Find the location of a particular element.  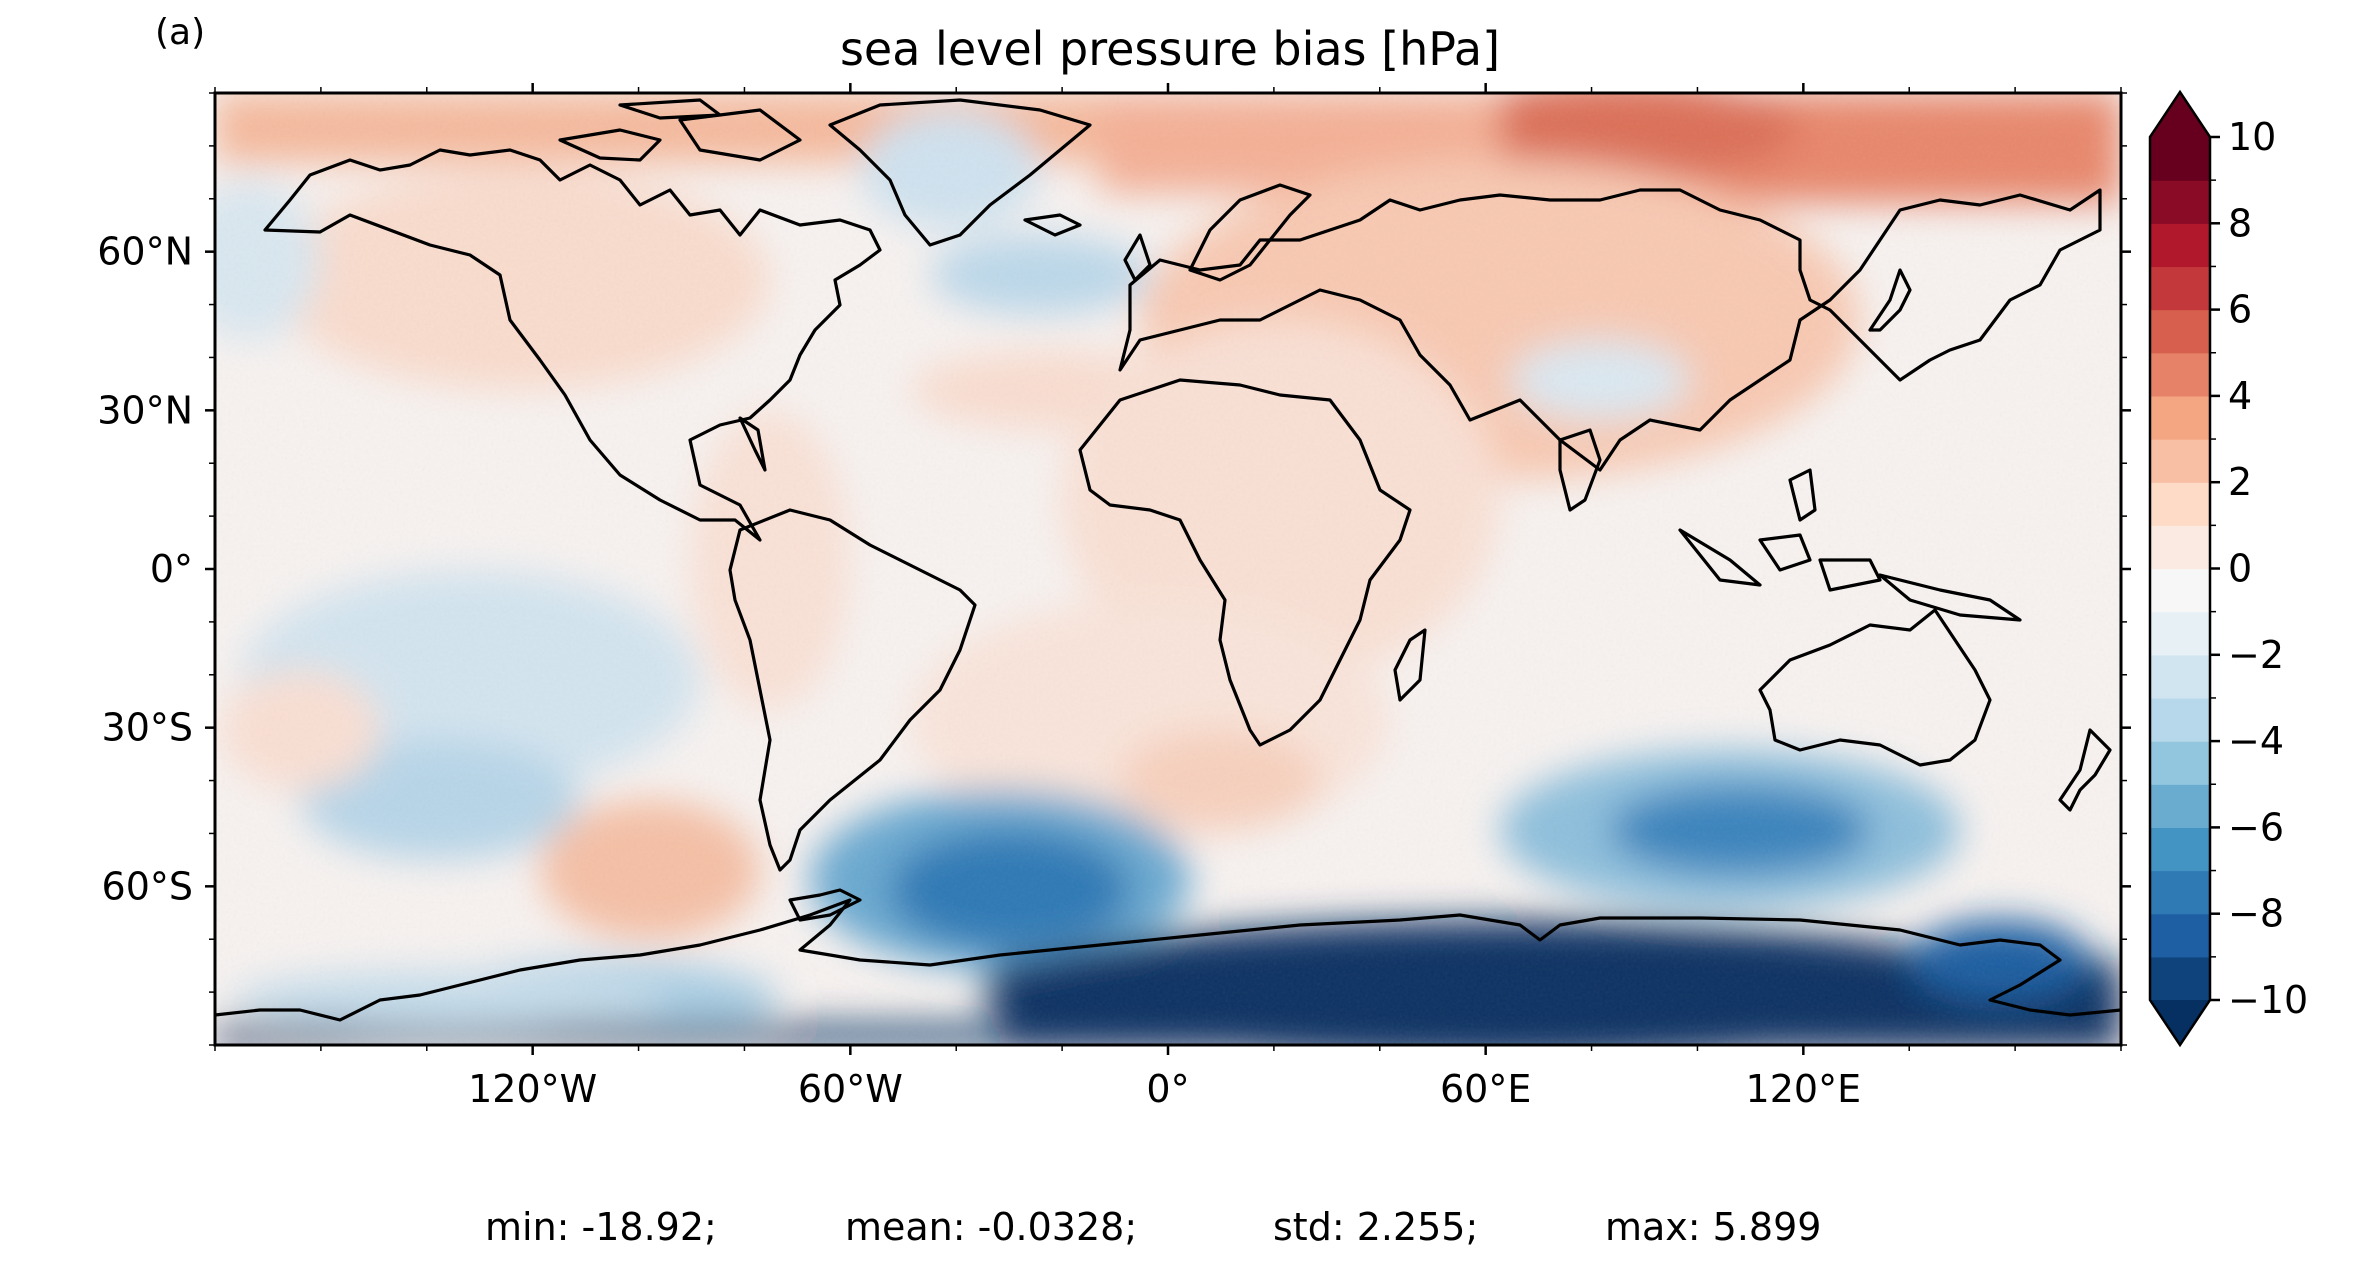

colorbar-tick-label: −4 is located at coordinates (2256, 741).